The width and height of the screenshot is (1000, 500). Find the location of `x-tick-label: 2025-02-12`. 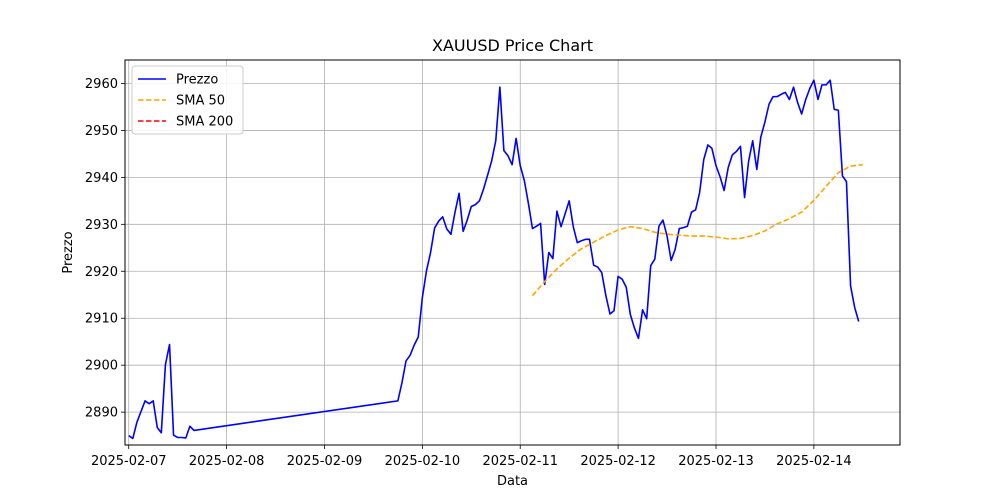

x-tick-label: 2025-02-12 is located at coordinates (618, 461).